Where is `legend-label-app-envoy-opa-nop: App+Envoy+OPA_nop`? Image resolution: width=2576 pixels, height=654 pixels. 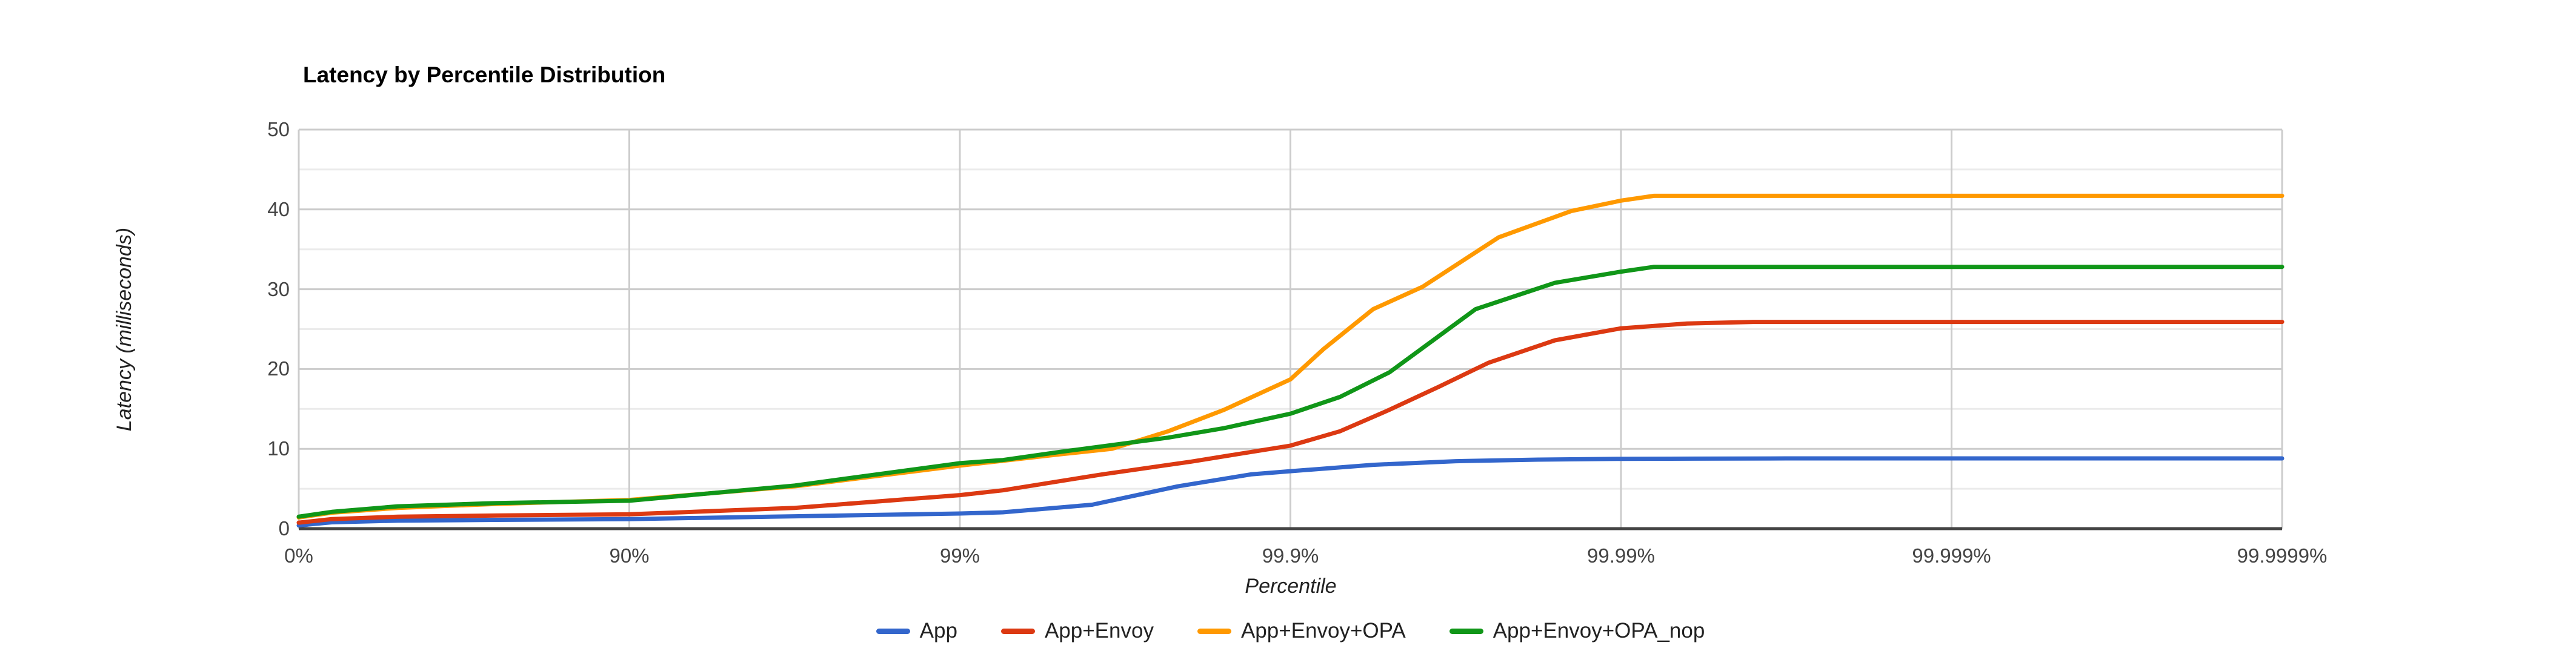
legend-label-app-envoy-opa-nop: App+Envoy+OPA_nop is located at coordinates (1599, 630).